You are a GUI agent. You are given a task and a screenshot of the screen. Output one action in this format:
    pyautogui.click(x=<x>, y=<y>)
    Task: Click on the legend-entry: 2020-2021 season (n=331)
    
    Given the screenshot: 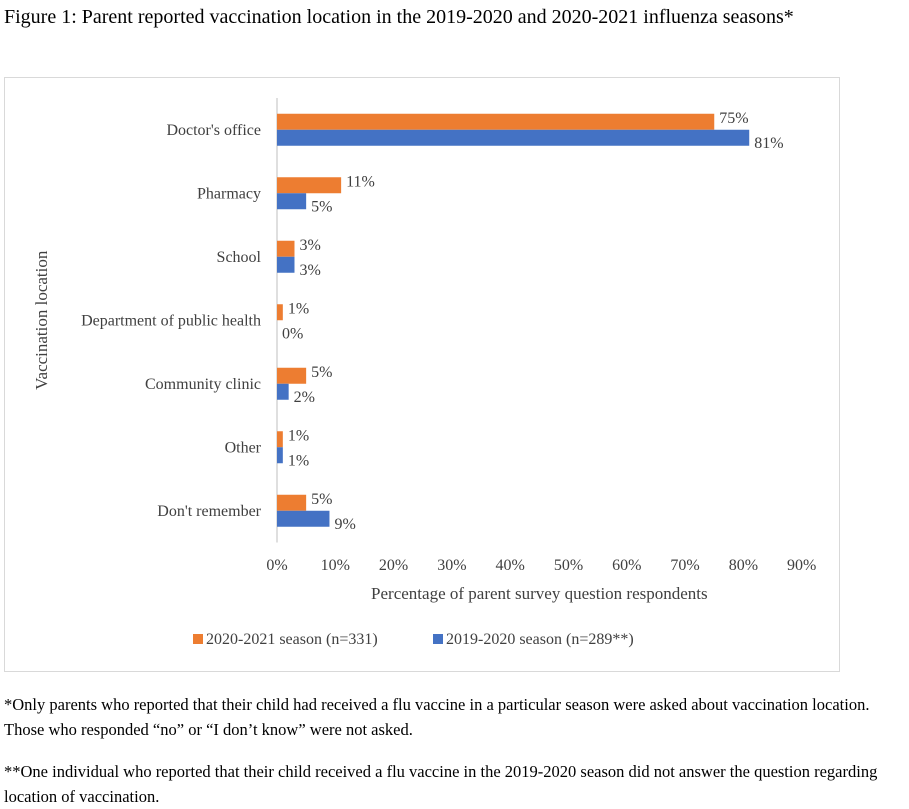 What is the action you would take?
    pyautogui.click(x=292, y=639)
    